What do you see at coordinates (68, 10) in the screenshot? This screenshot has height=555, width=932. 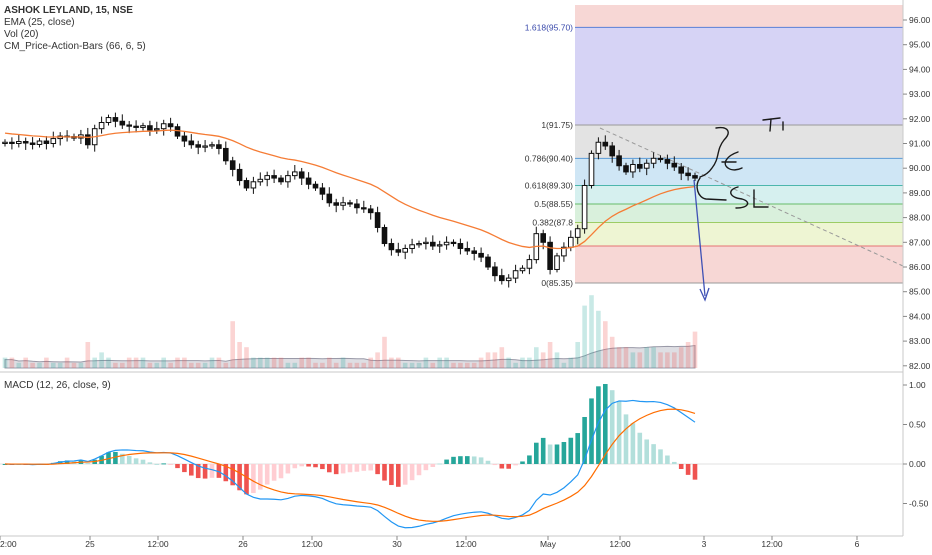 I see `legend-symbol: ASHOK LEYLAND, 15, NSE` at bounding box center [68, 10].